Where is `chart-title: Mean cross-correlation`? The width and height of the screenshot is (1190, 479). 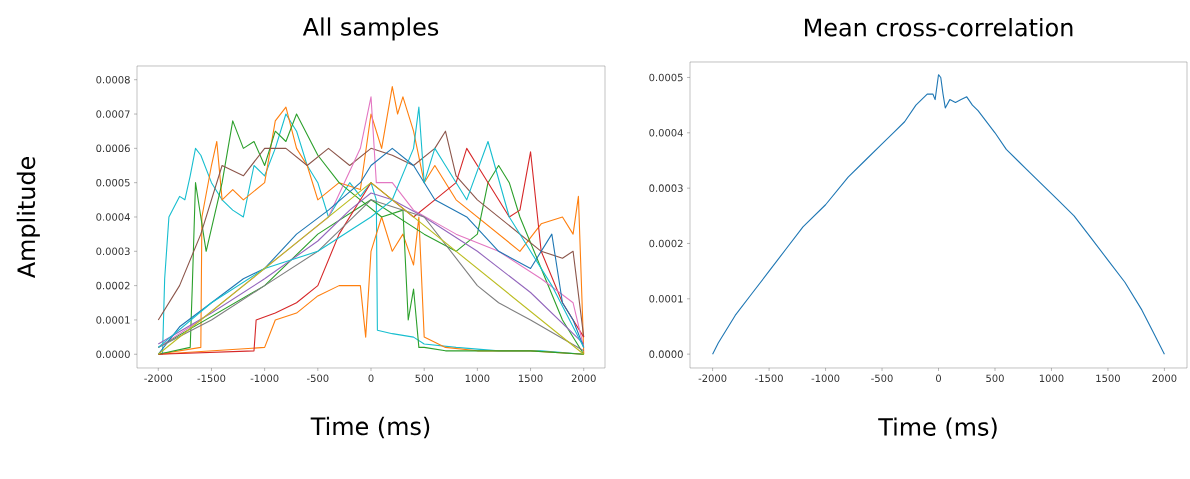 chart-title: Mean cross-correlation is located at coordinates (939, 27).